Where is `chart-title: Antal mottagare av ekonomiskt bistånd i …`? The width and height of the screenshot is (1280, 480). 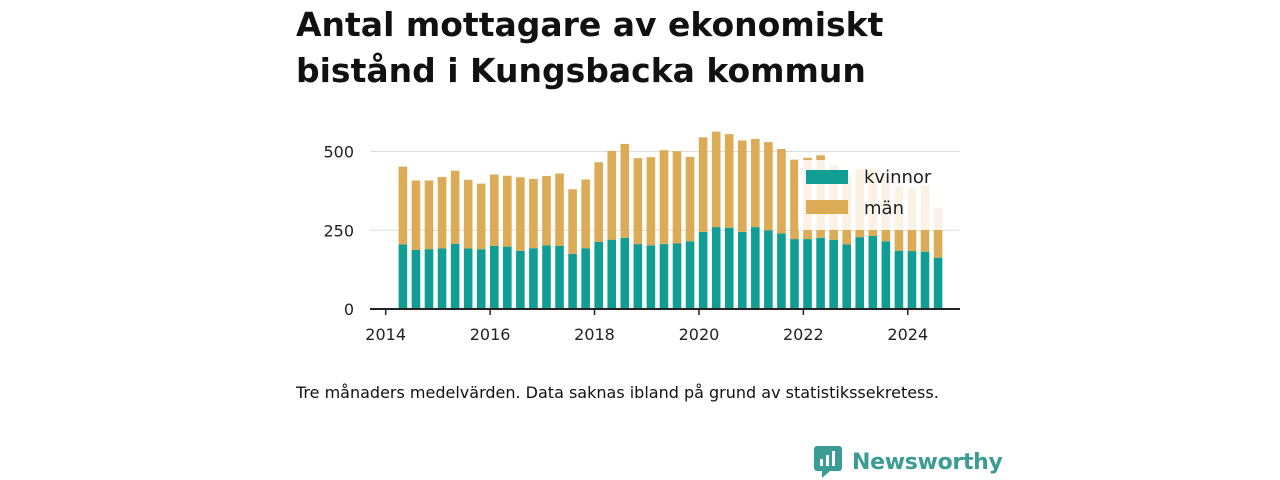
chart-title: Antal mottagare av ekonomiskt bistånd i … is located at coordinates (590, 47).